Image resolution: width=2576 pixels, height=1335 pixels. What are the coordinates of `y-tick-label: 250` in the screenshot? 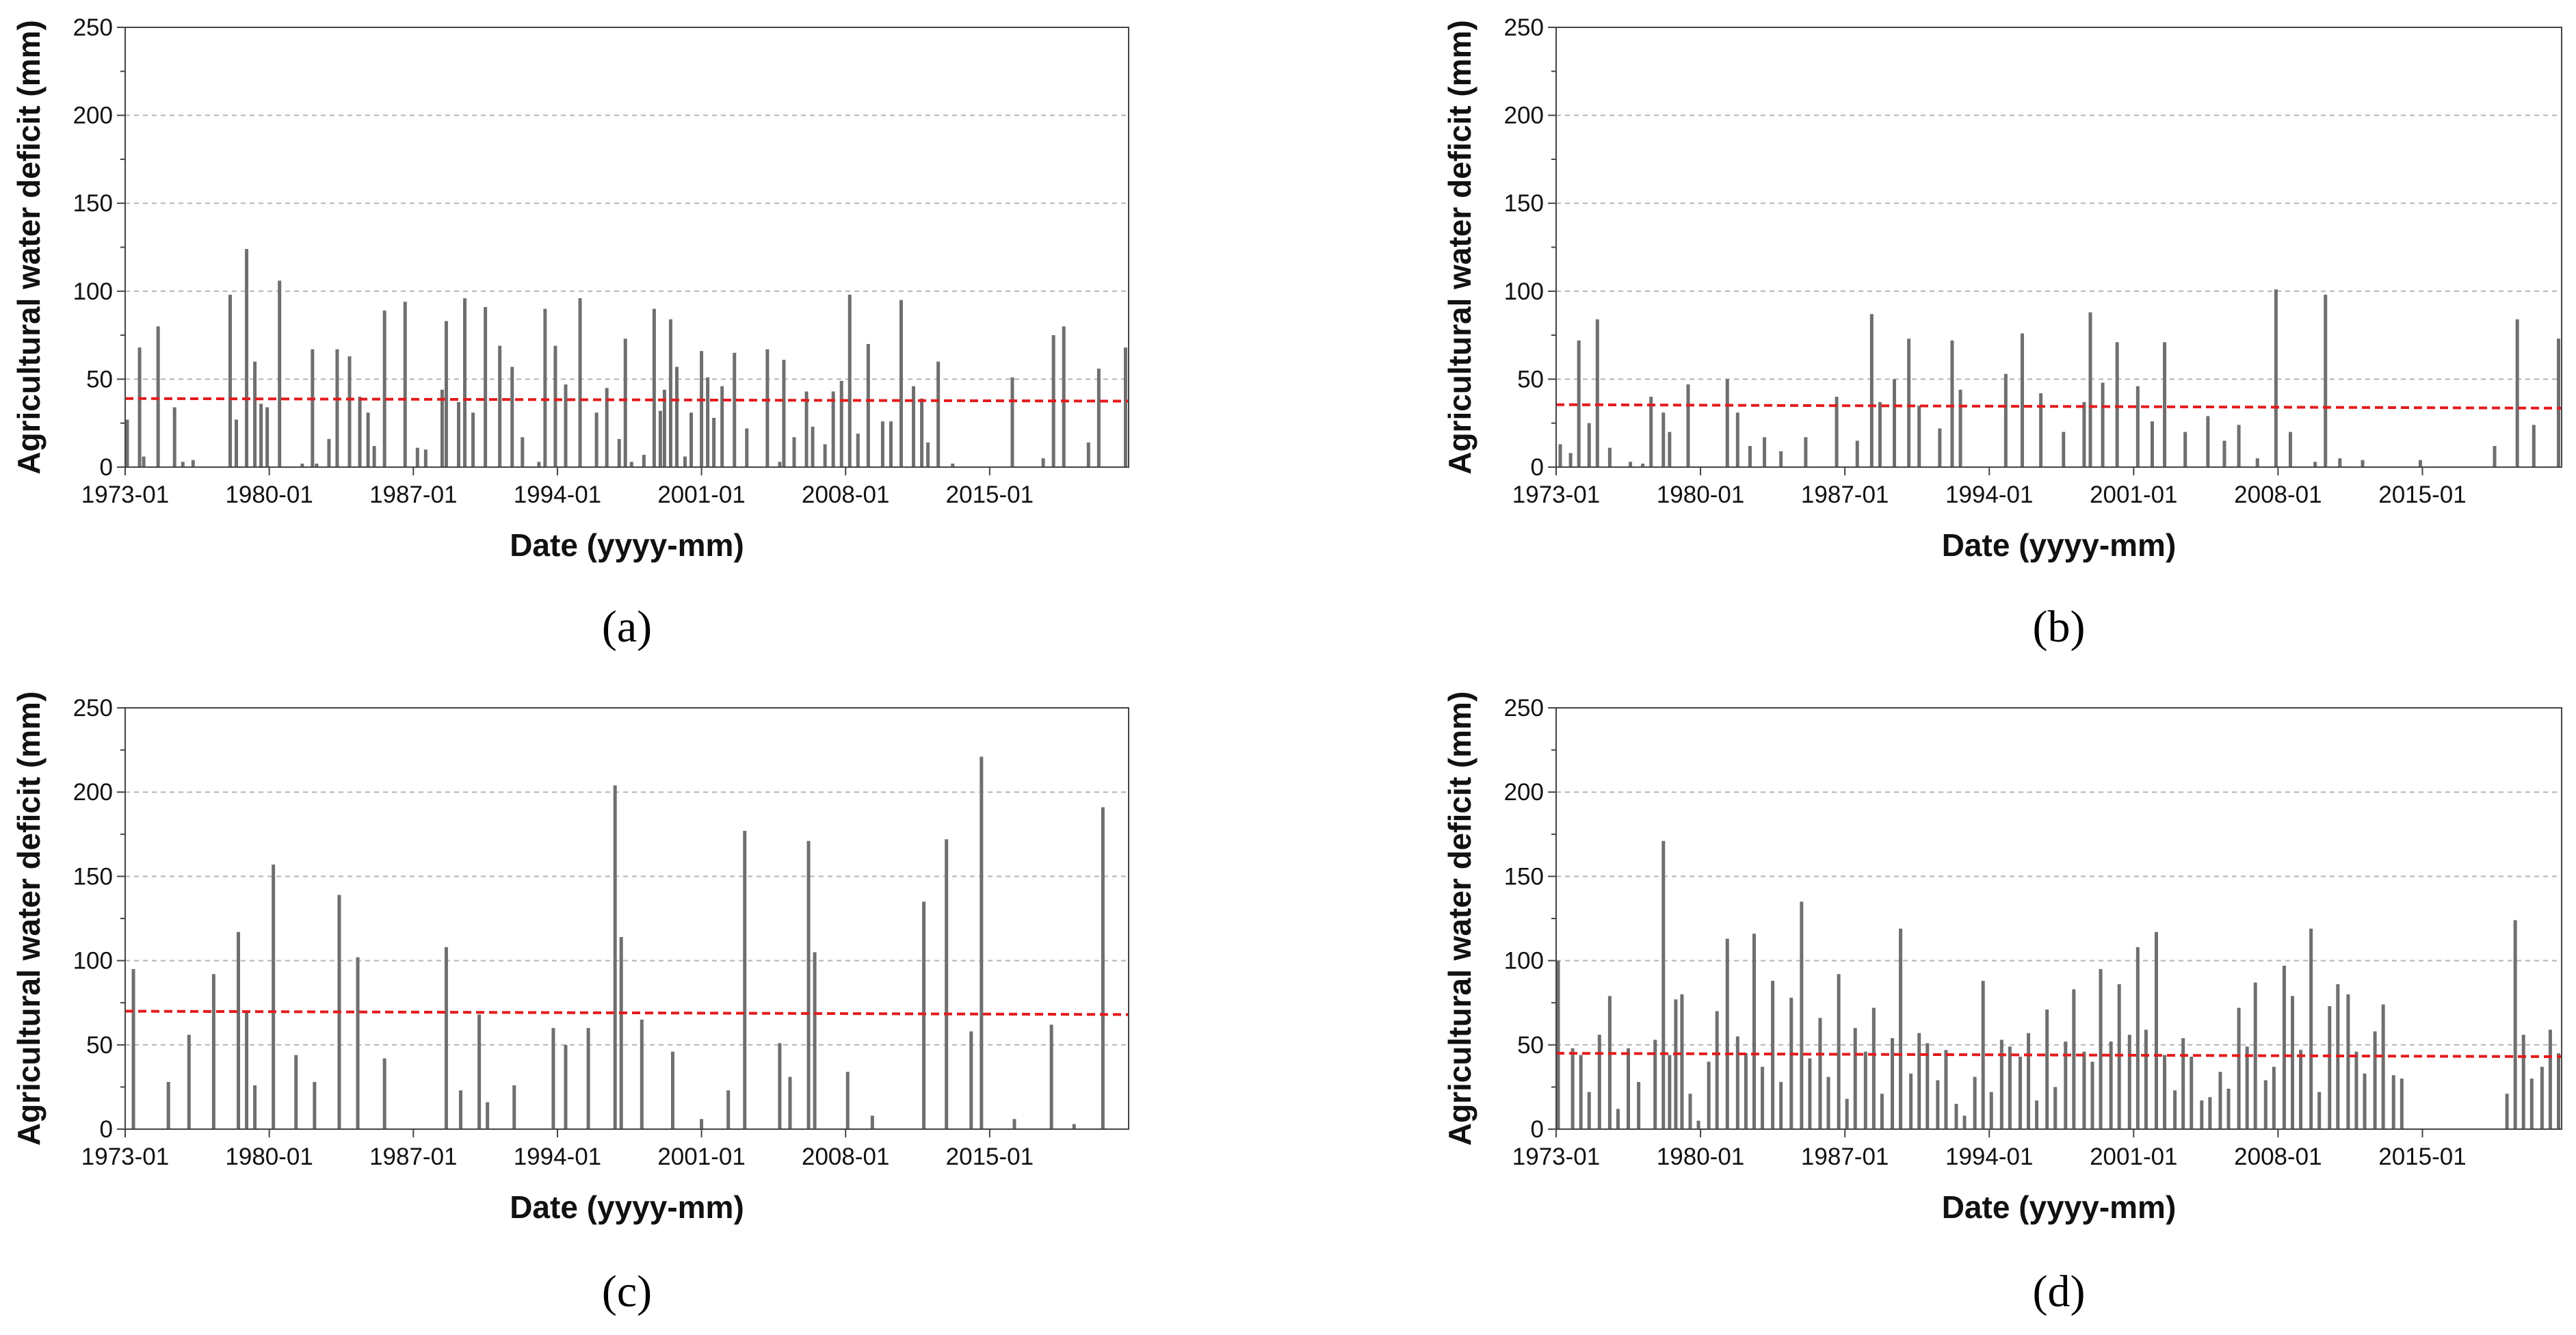 It's located at (1524, 708).